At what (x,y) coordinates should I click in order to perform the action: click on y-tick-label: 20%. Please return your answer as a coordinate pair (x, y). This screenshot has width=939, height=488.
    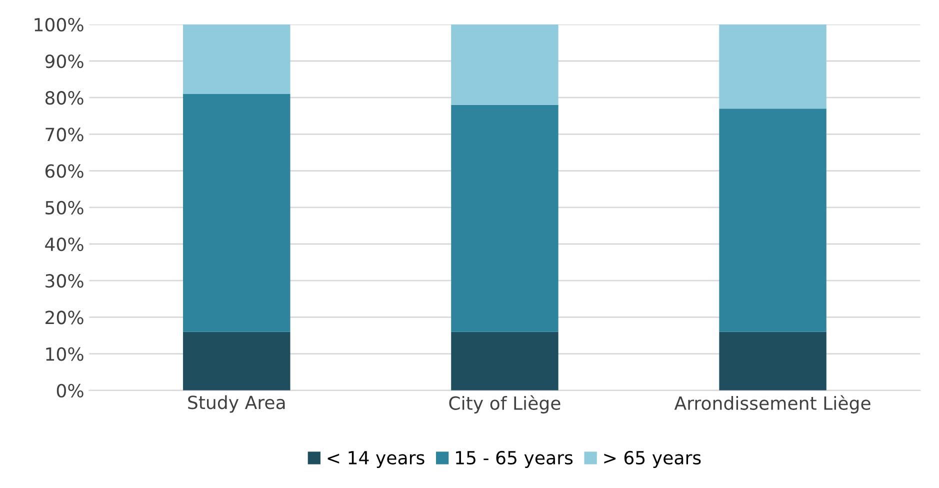
    Looking at the image, I should click on (65, 317).